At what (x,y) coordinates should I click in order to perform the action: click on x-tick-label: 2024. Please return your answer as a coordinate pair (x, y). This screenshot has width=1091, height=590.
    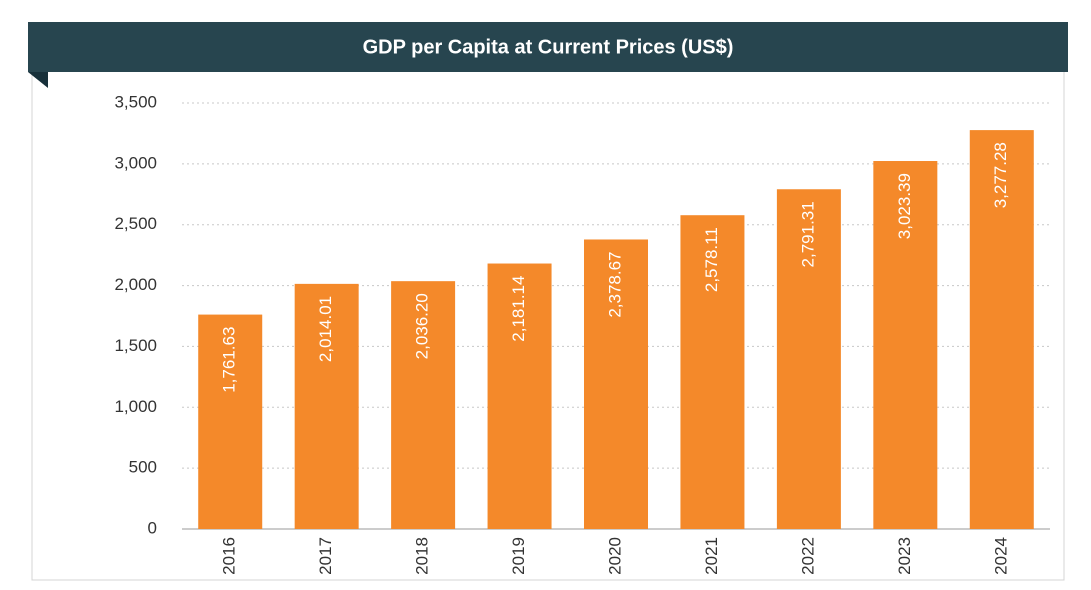
    Looking at the image, I should click on (1000, 556).